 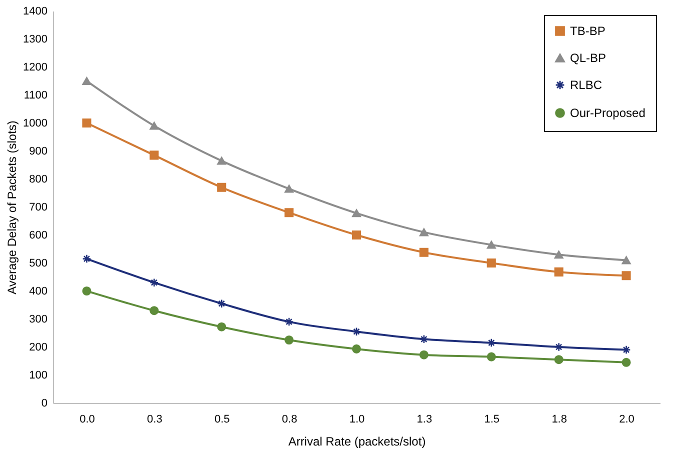 What do you see at coordinates (559, 420) in the screenshot?
I see `x-tick-label: 1.8` at bounding box center [559, 420].